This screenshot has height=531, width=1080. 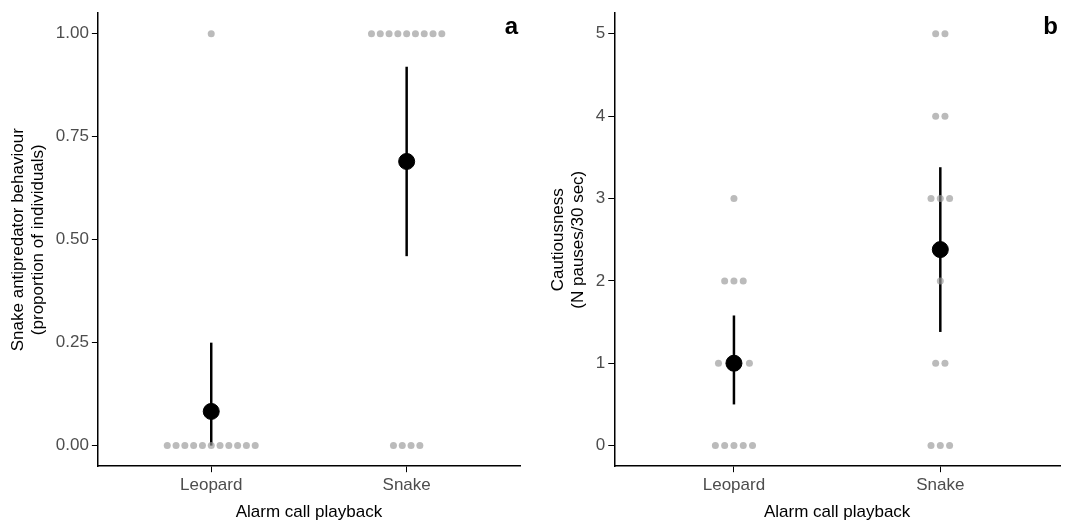 I want to click on chart-title: a, so click(x=511, y=25).